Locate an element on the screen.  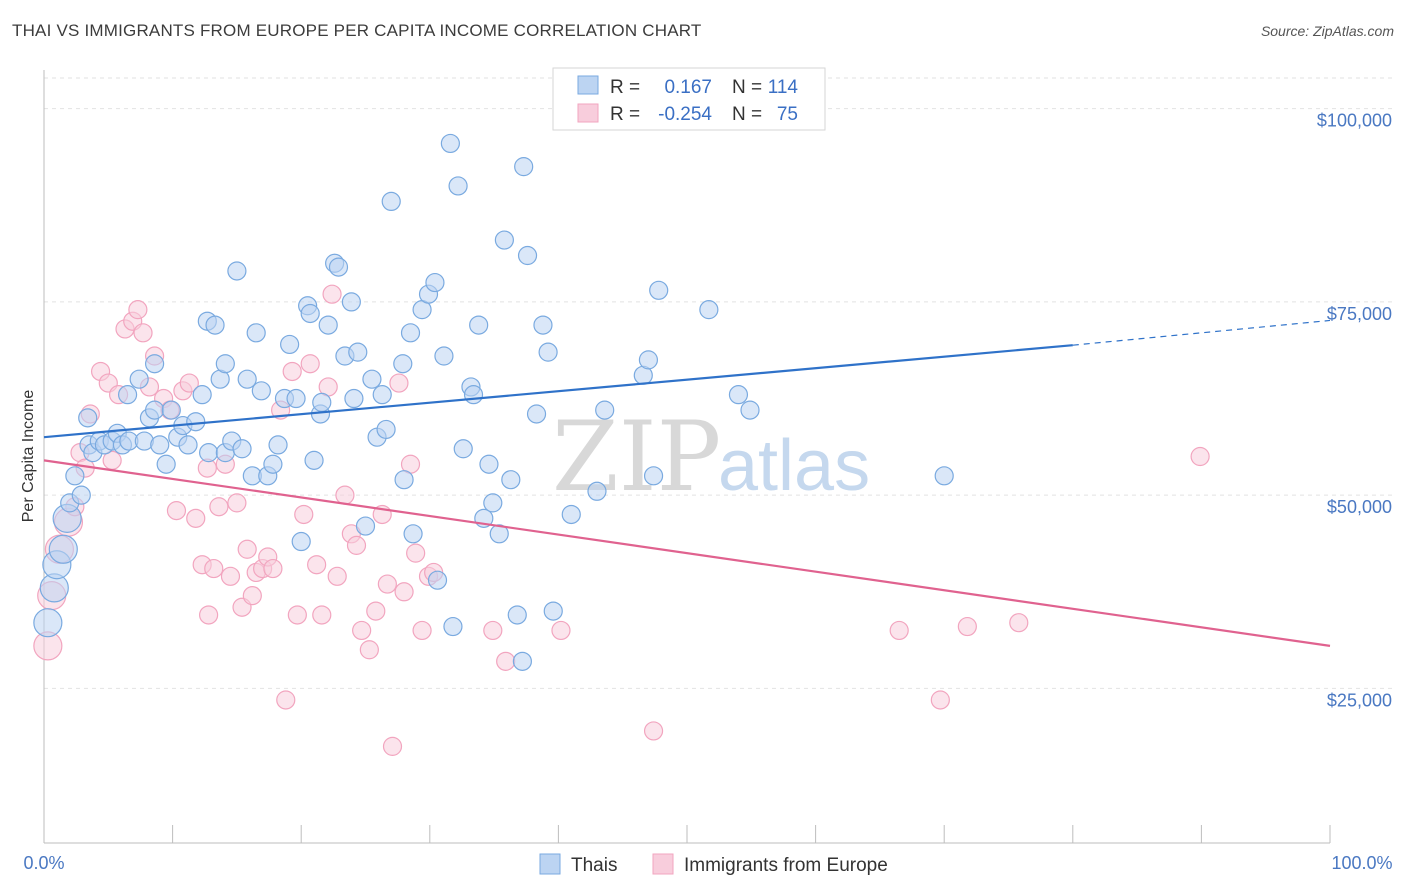
bottom-legend-swatch-immigrants is located at coordinates (663, 864).